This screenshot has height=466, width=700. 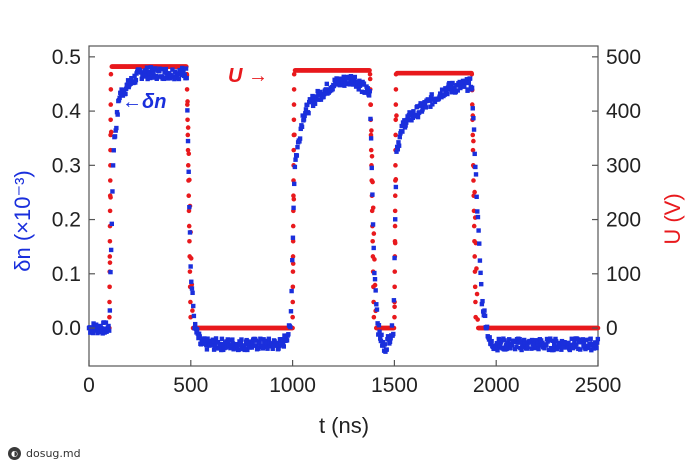 I want to click on left-tick-label: 0.2, so click(x=66, y=220).